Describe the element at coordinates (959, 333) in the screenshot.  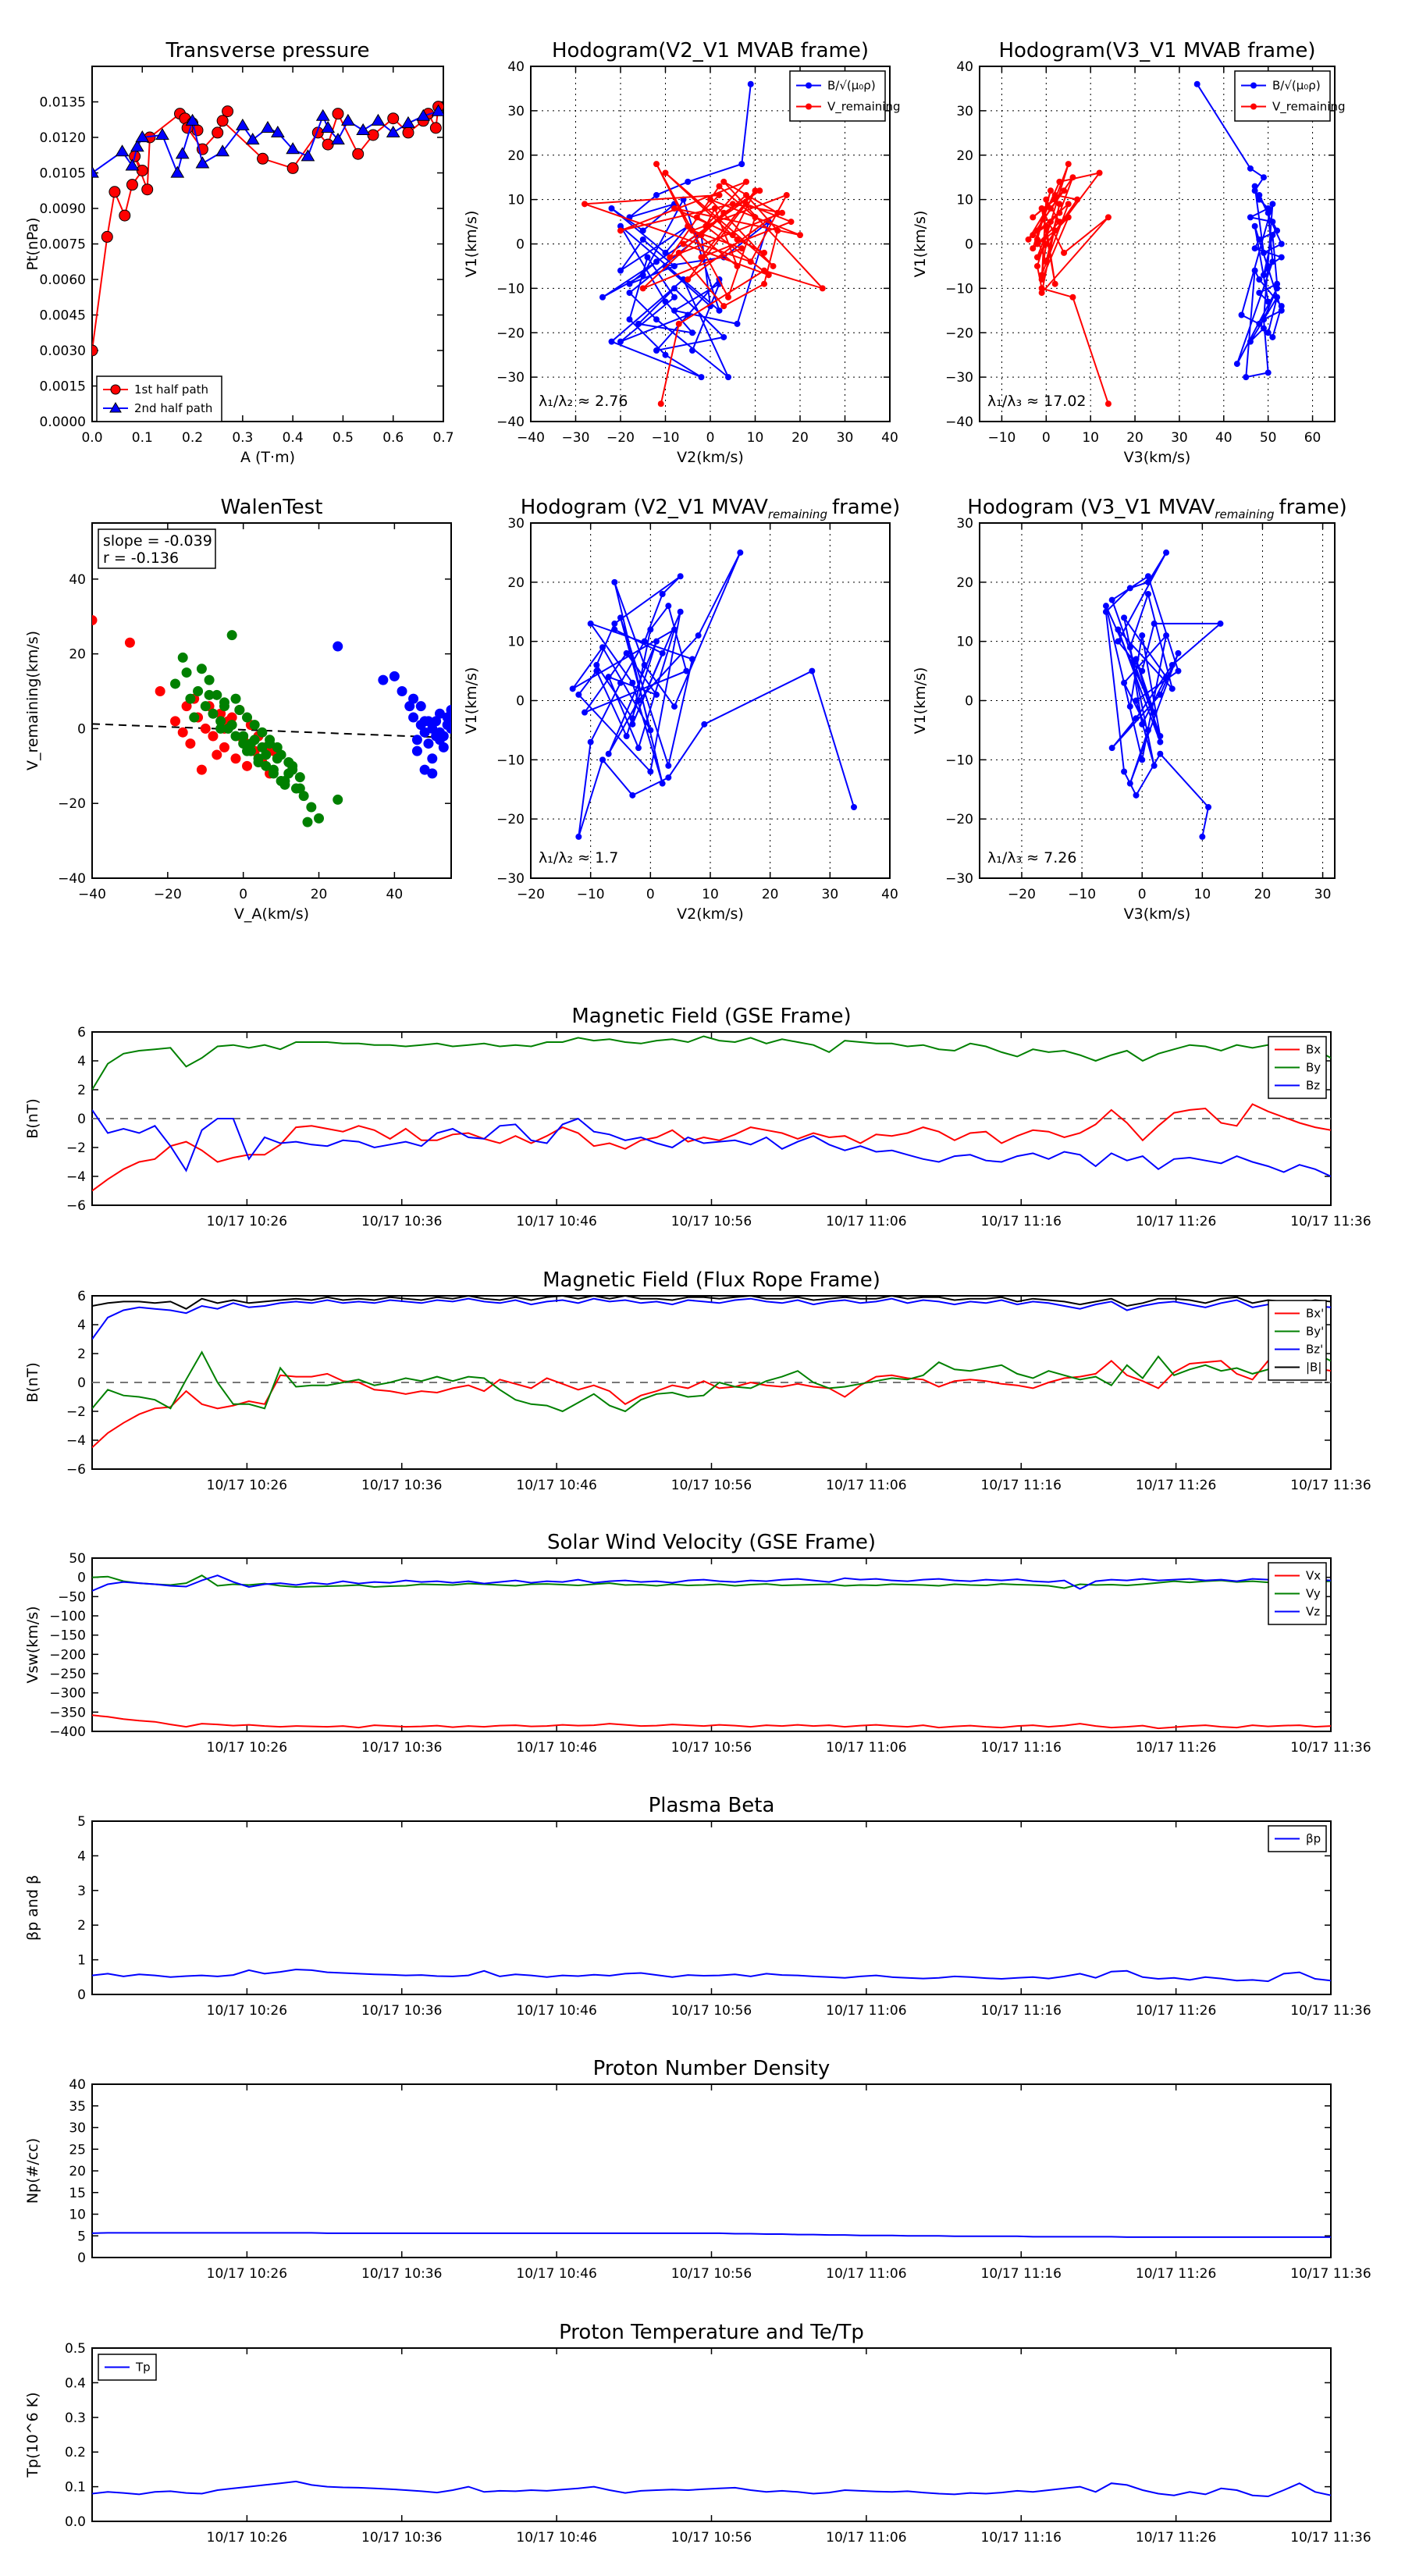
I see `y-tick-label: −20` at that location.